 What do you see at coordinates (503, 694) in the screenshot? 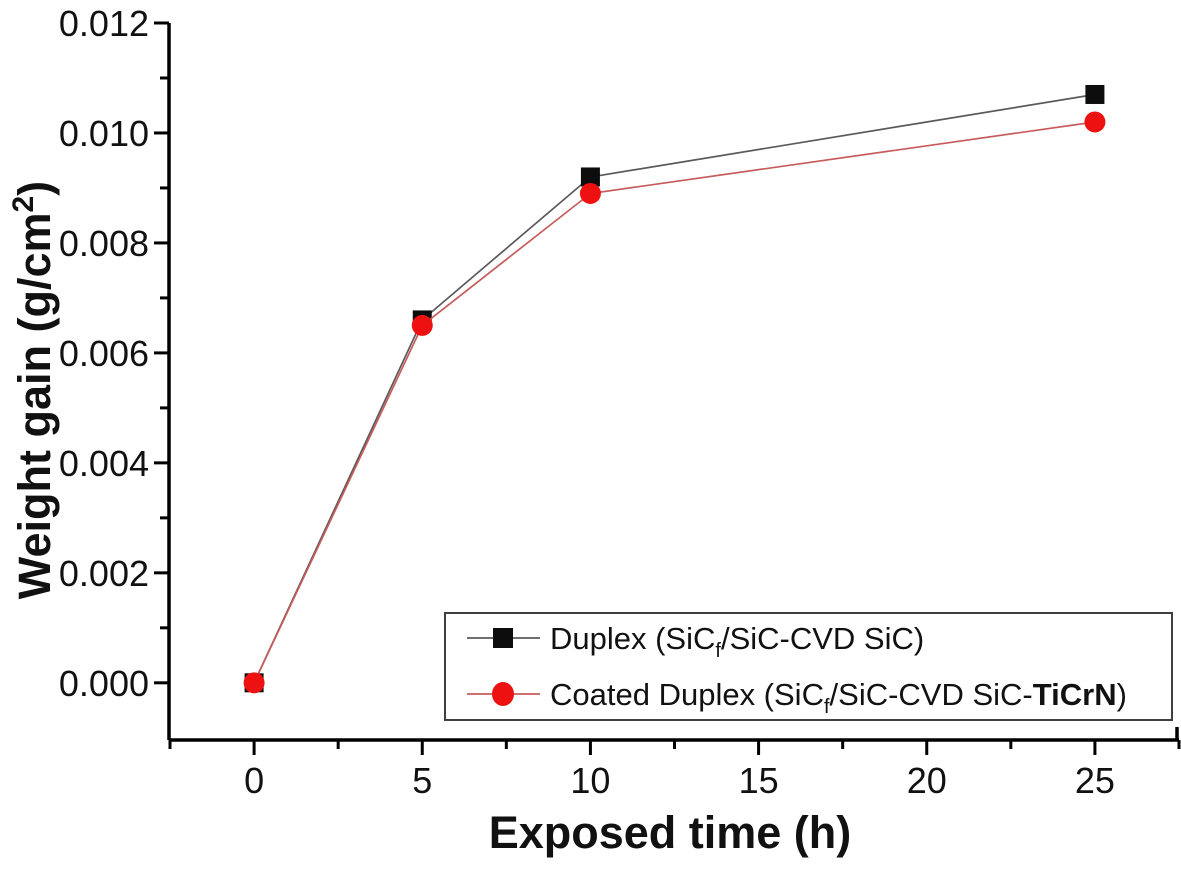
I see `legend-circle-marker-icon` at bounding box center [503, 694].